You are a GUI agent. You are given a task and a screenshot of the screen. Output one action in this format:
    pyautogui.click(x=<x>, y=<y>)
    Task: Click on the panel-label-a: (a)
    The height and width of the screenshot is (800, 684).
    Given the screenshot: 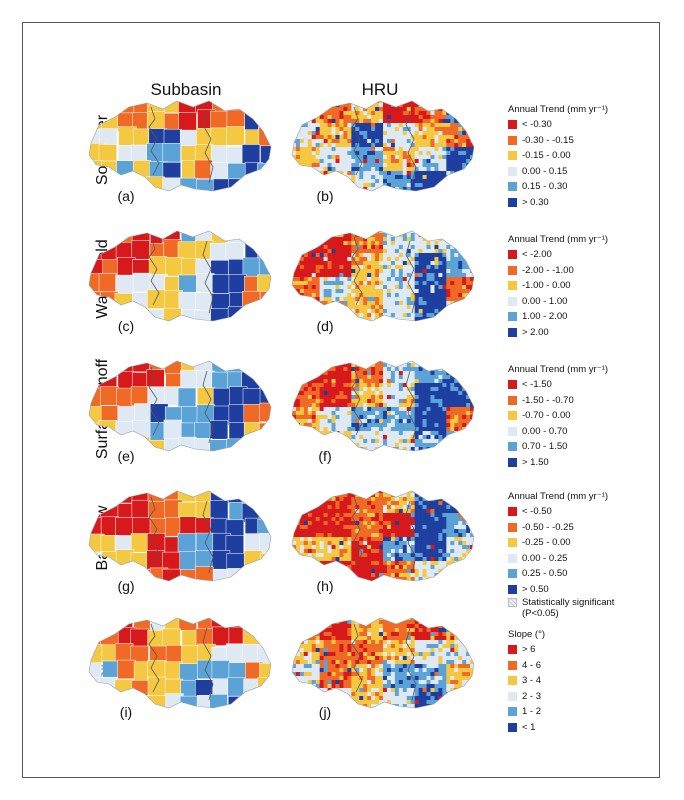 What is the action you would take?
    pyautogui.click(x=126, y=196)
    